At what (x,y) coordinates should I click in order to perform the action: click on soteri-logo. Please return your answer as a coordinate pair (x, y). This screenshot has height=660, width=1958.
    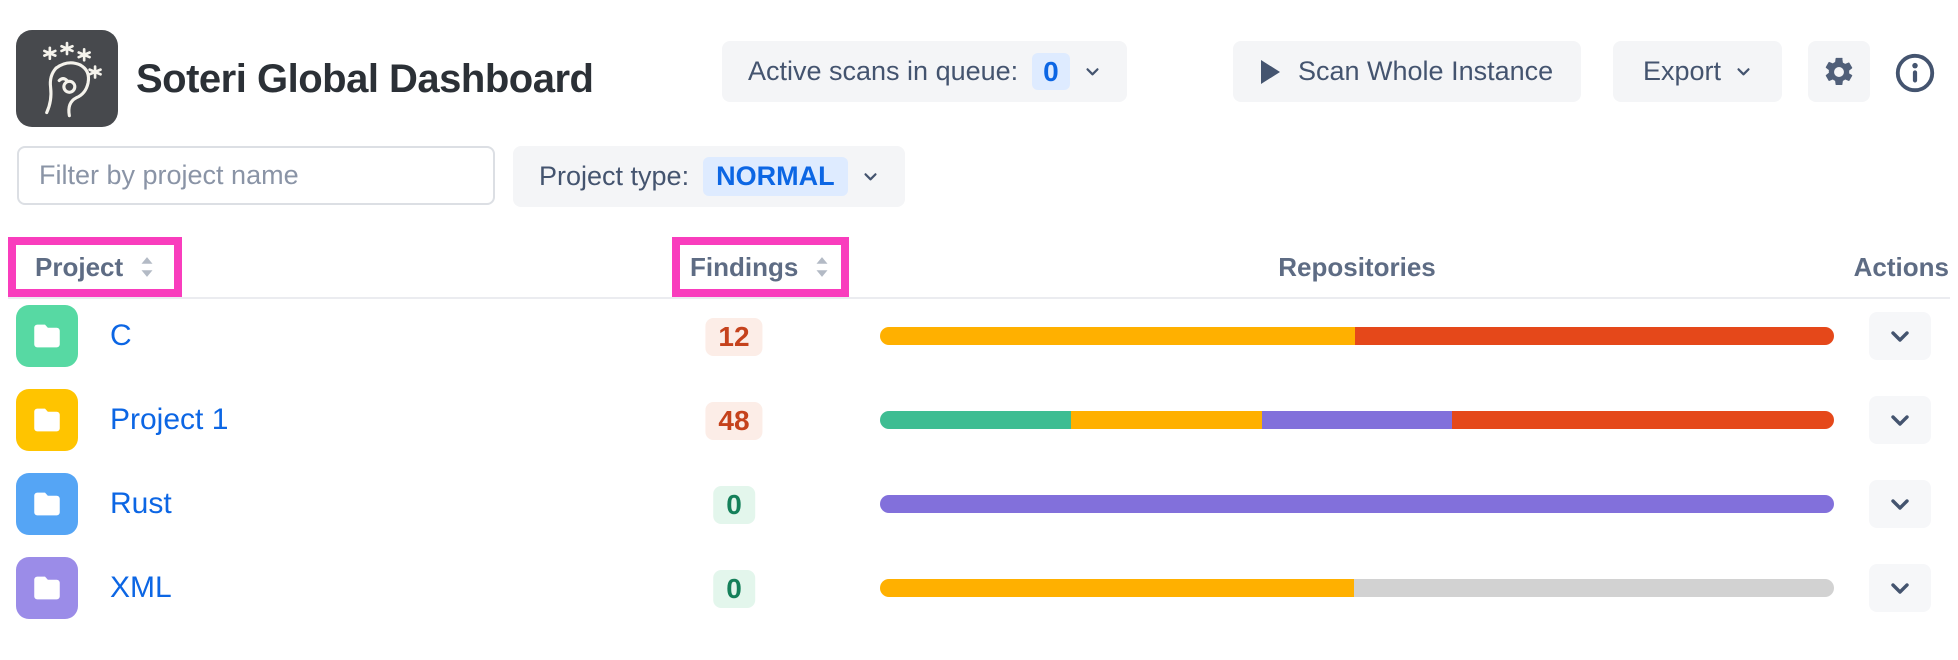
    Looking at the image, I should click on (67, 78).